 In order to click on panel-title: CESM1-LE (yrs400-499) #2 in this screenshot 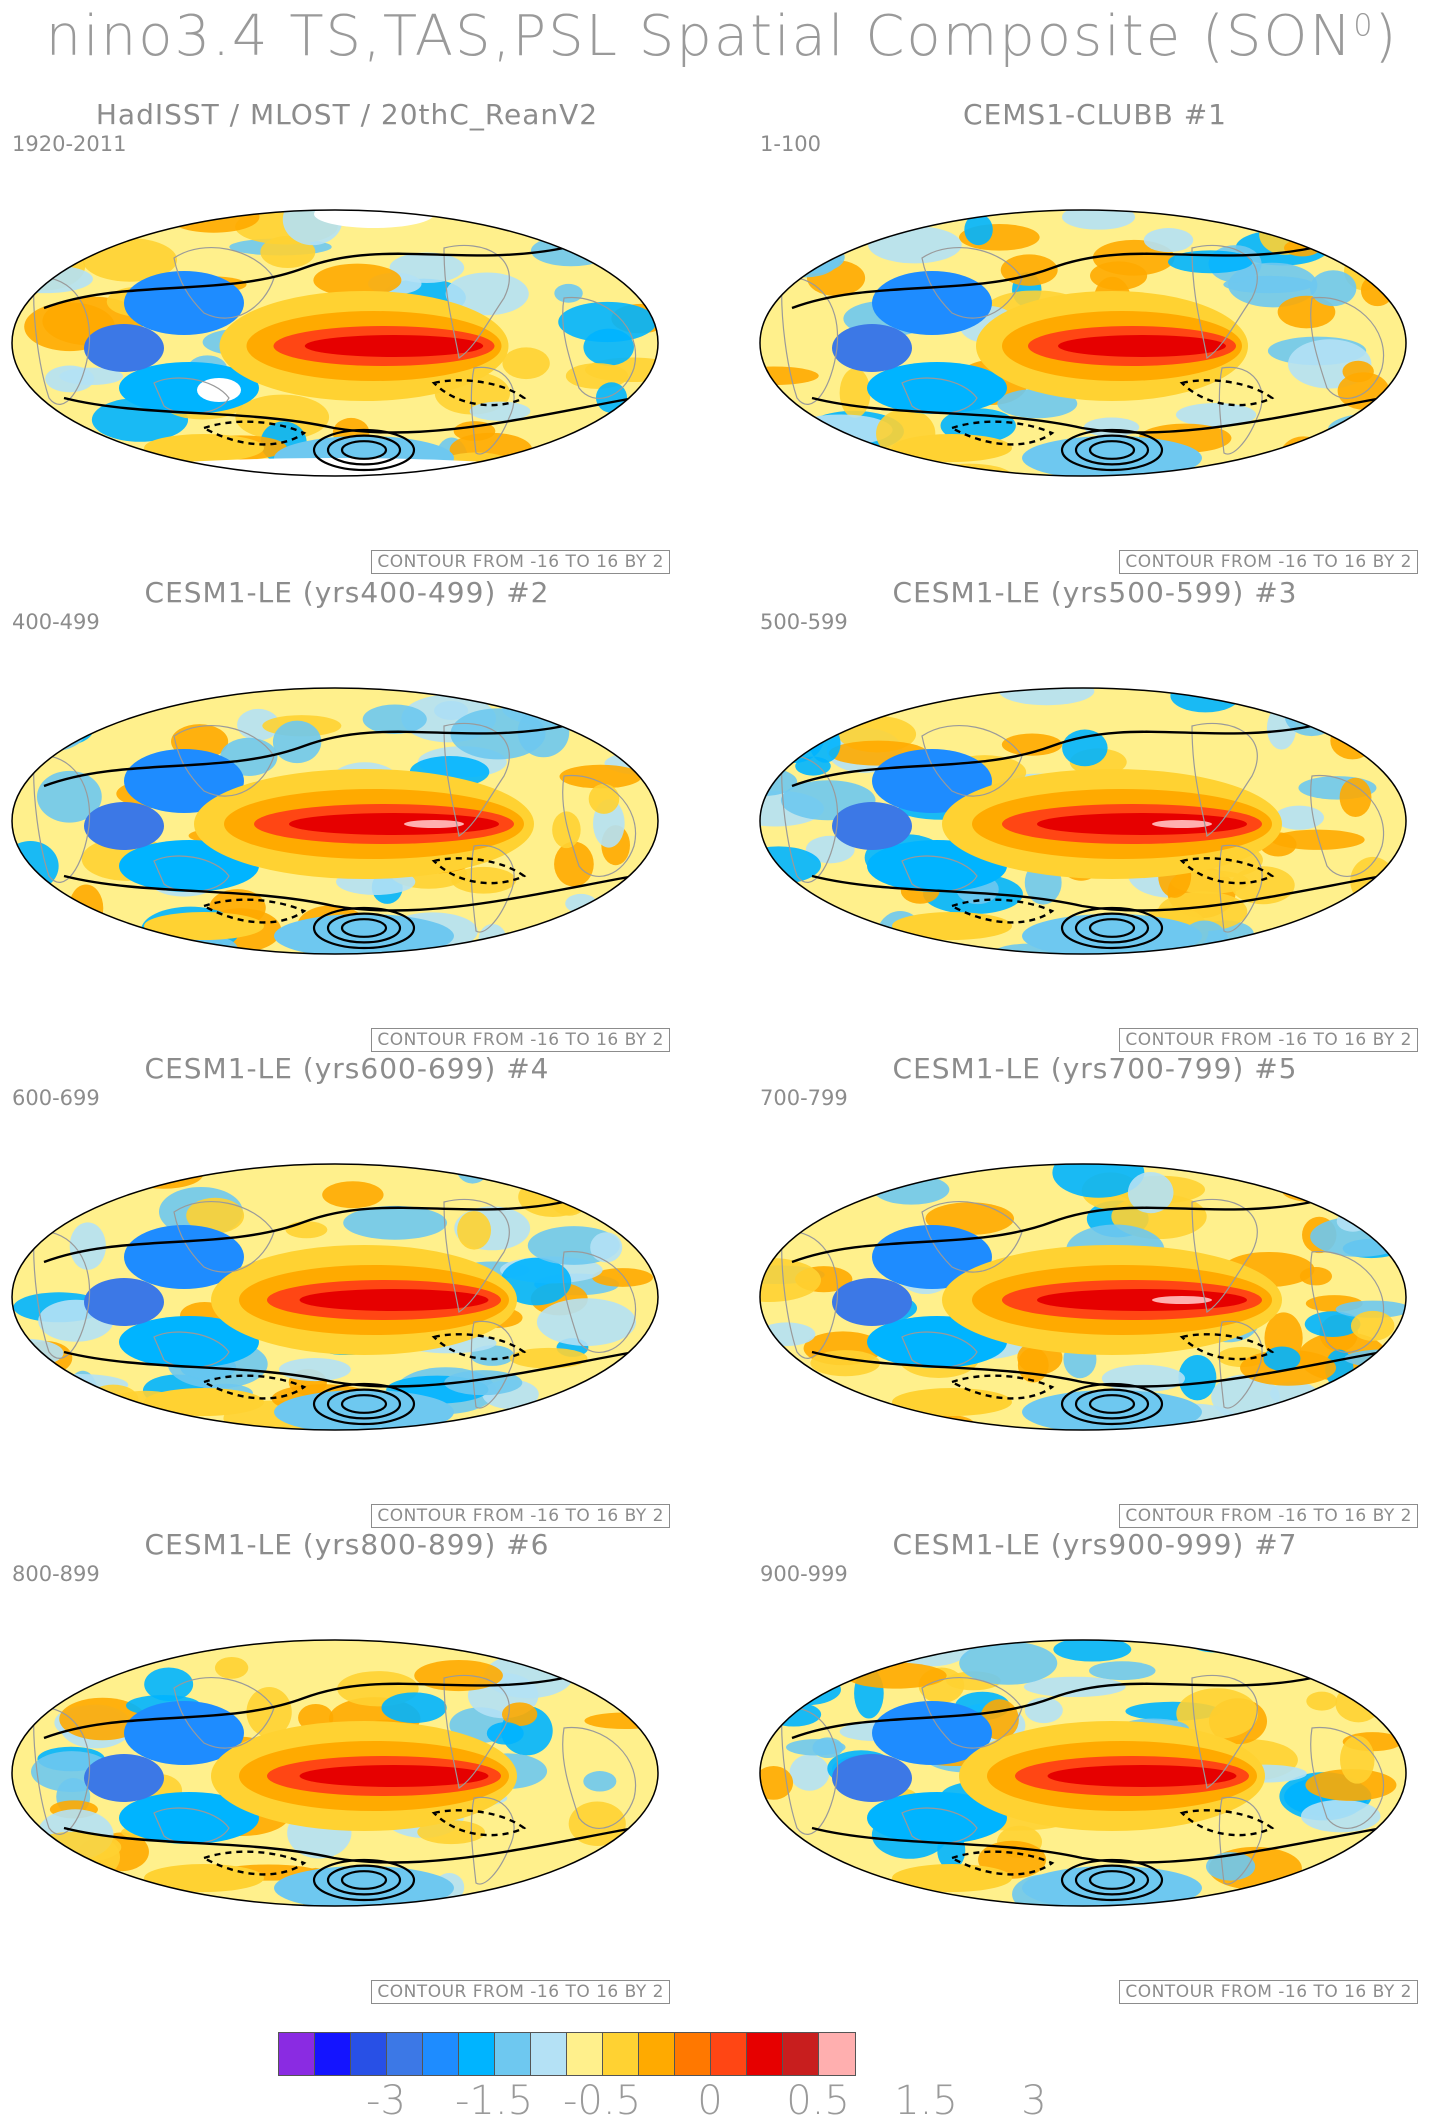, I will do `click(347, 592)`.